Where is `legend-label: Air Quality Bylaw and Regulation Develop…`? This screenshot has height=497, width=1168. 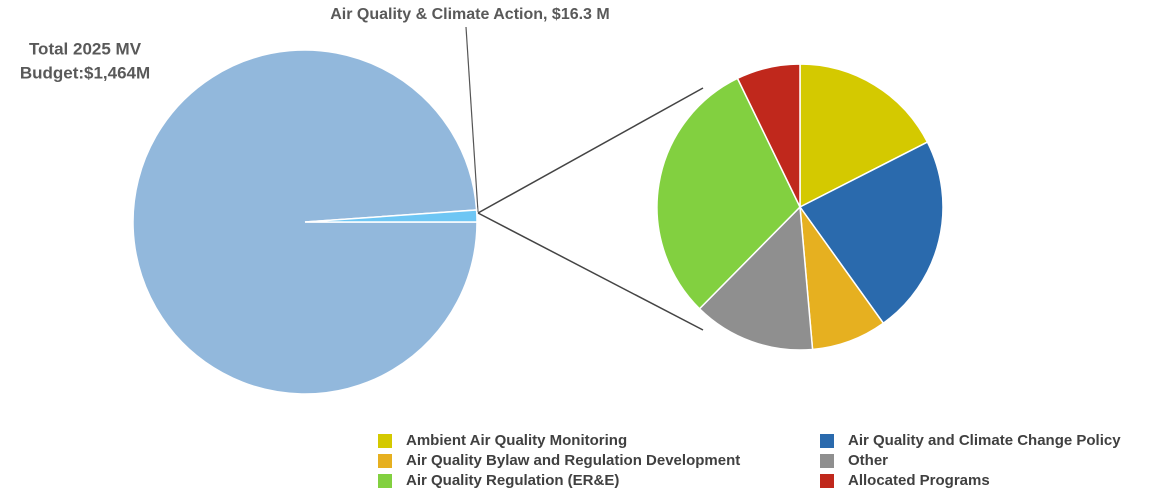 legend-label: Air Quality Bylaw and Regulation Develop… is located at coordinates (573, 460).